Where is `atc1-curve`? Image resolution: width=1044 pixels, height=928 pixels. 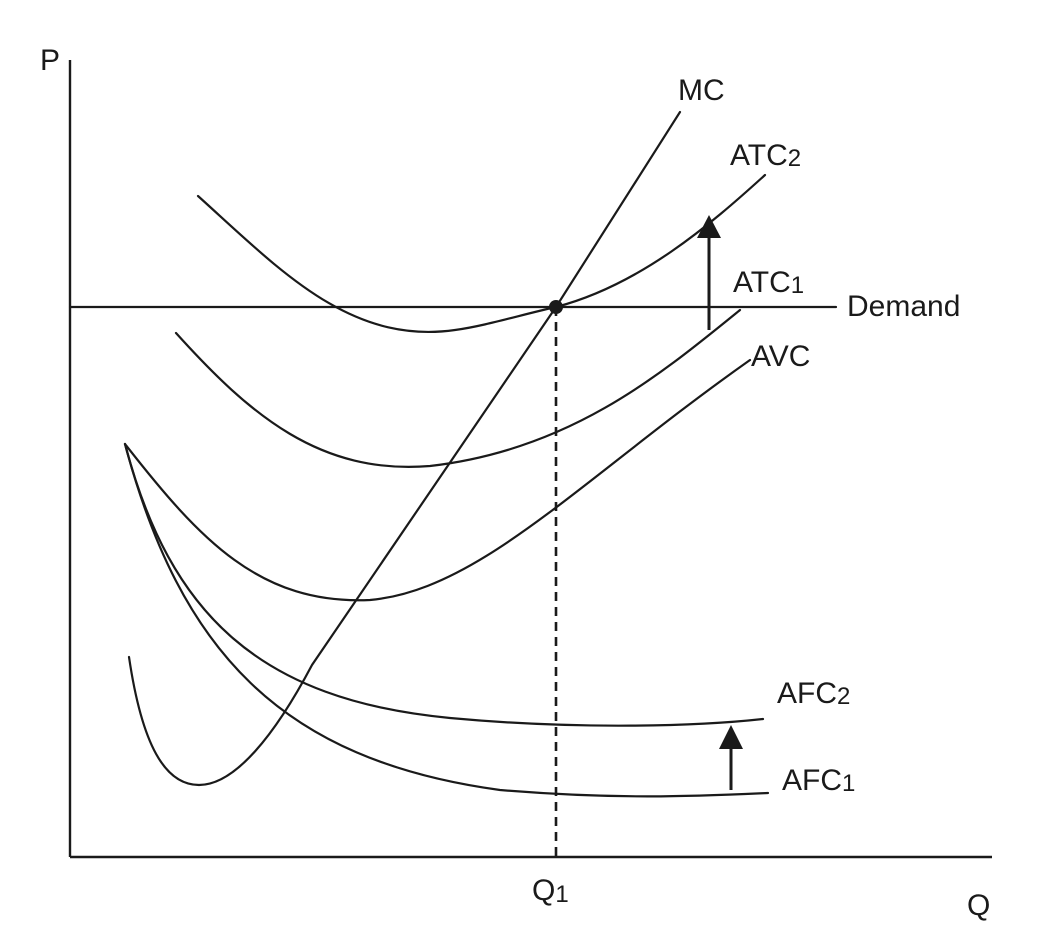 atc1-curve is located at coordinates (458, 388).